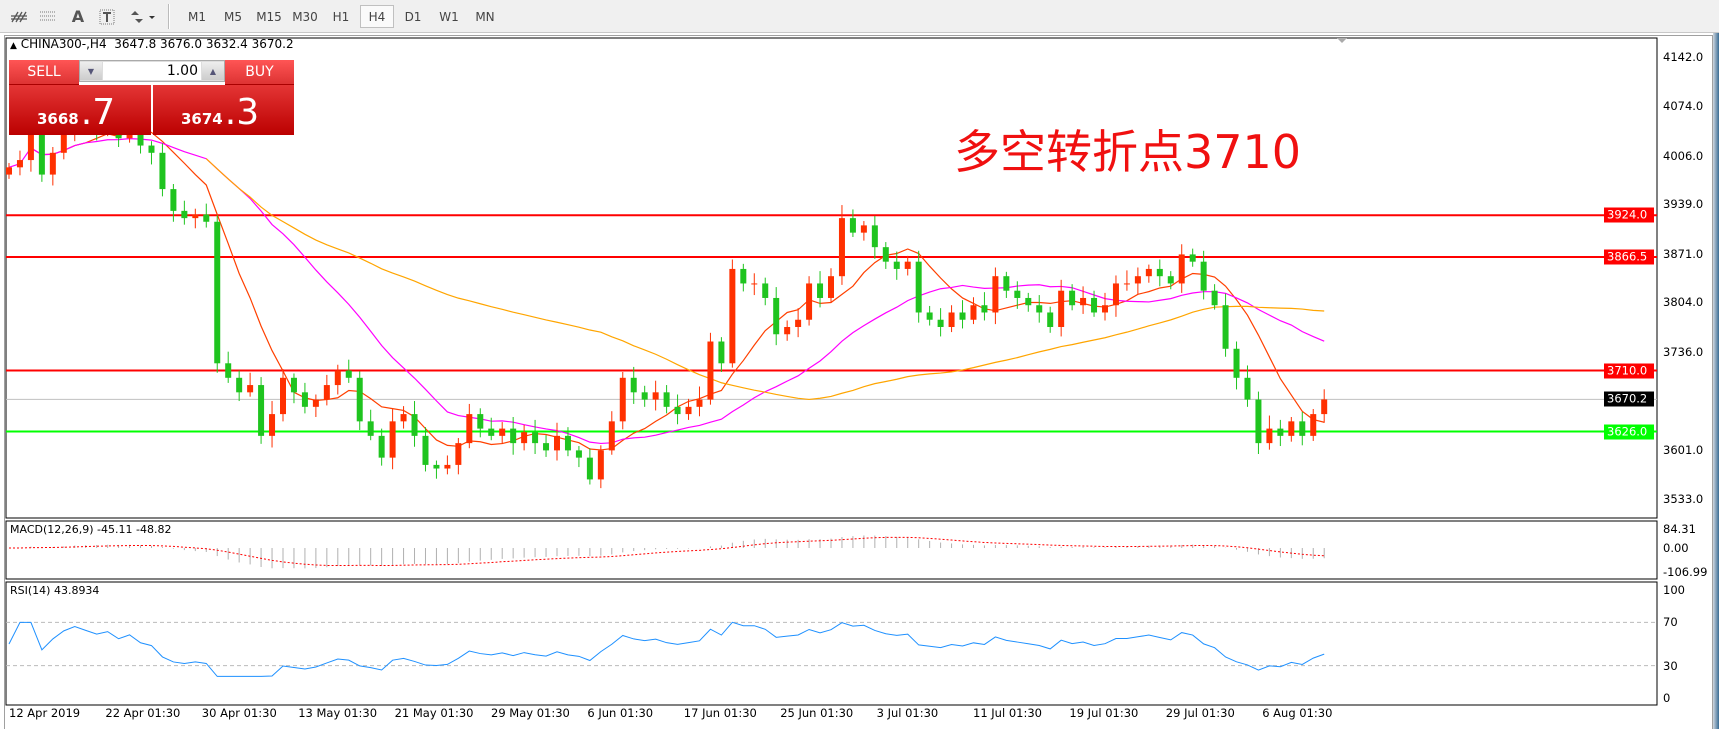 The image size is (1719, 729). Describe the element at coordinates (233, 16) in the screenshot. I see `timeframe-m5: M5` at that location.